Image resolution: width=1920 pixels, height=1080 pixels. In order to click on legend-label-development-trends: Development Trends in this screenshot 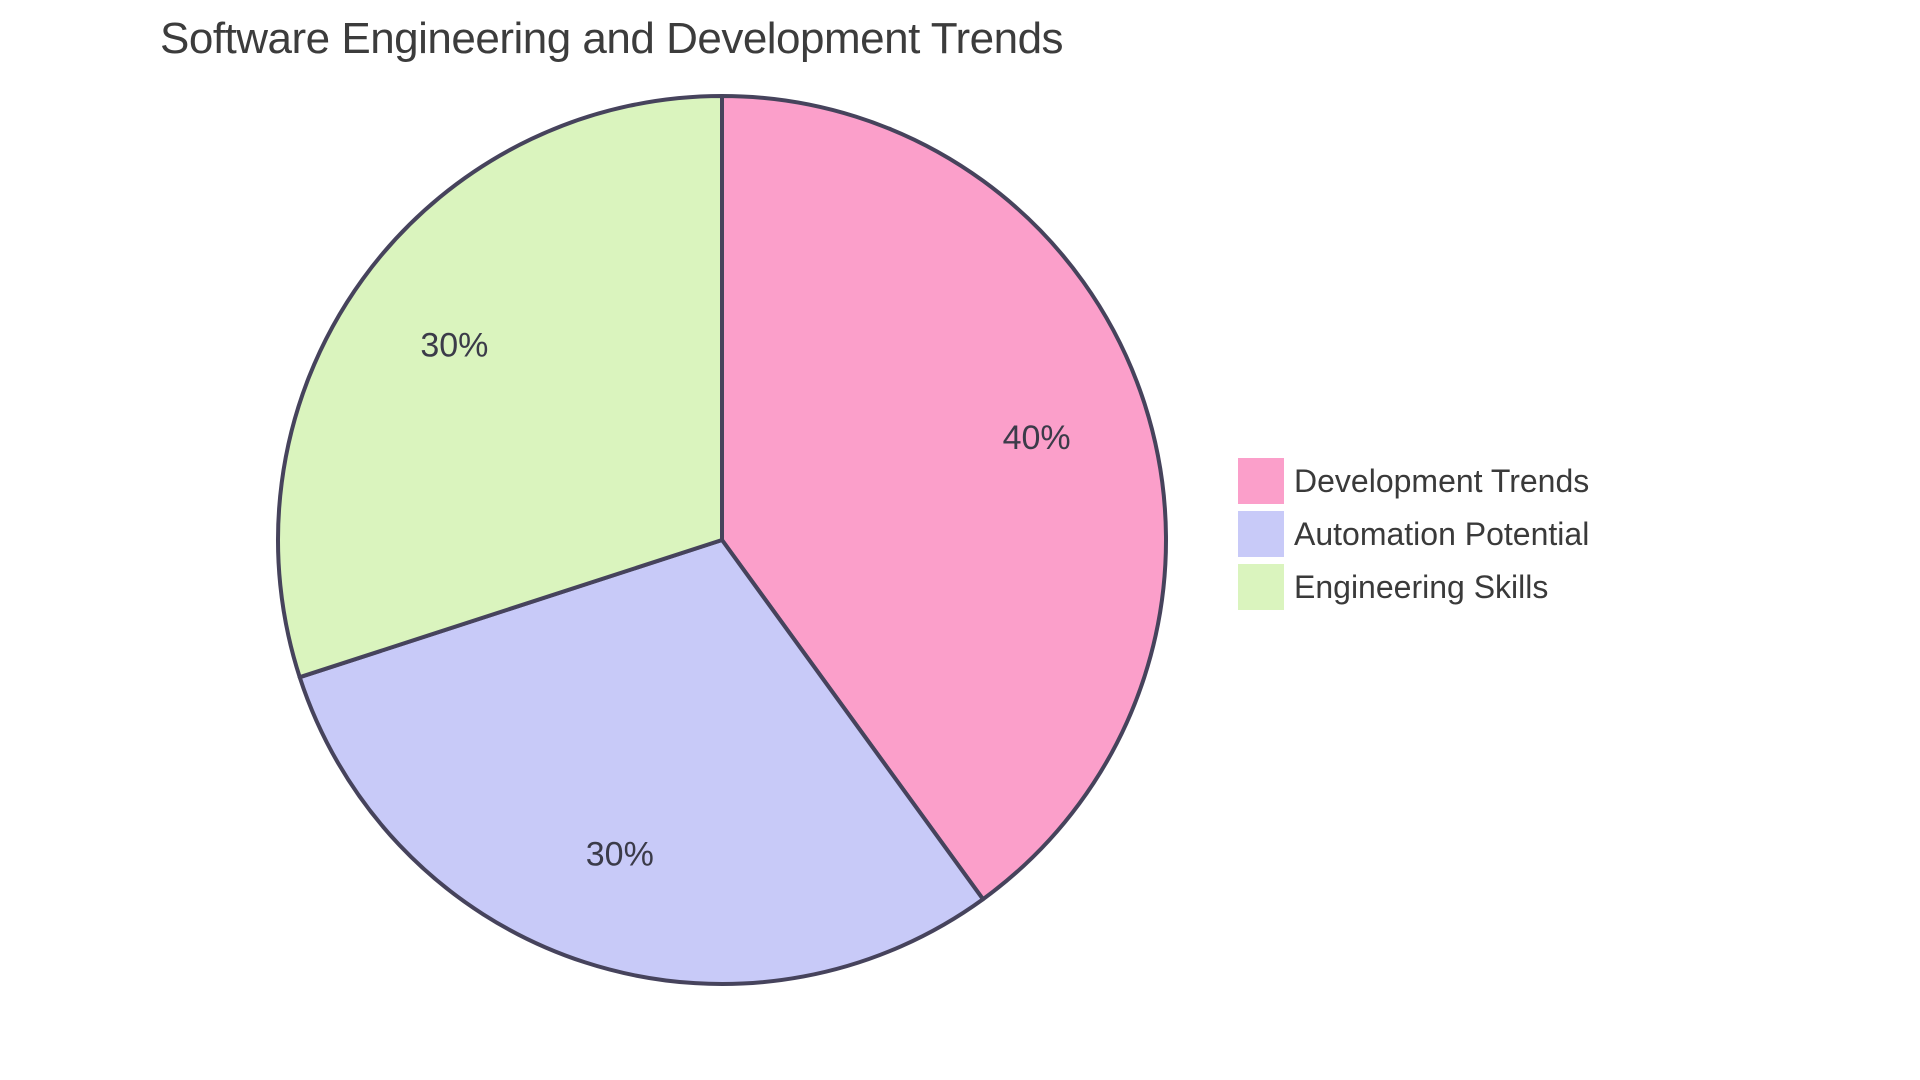, I will do `click(1442, 480)`.